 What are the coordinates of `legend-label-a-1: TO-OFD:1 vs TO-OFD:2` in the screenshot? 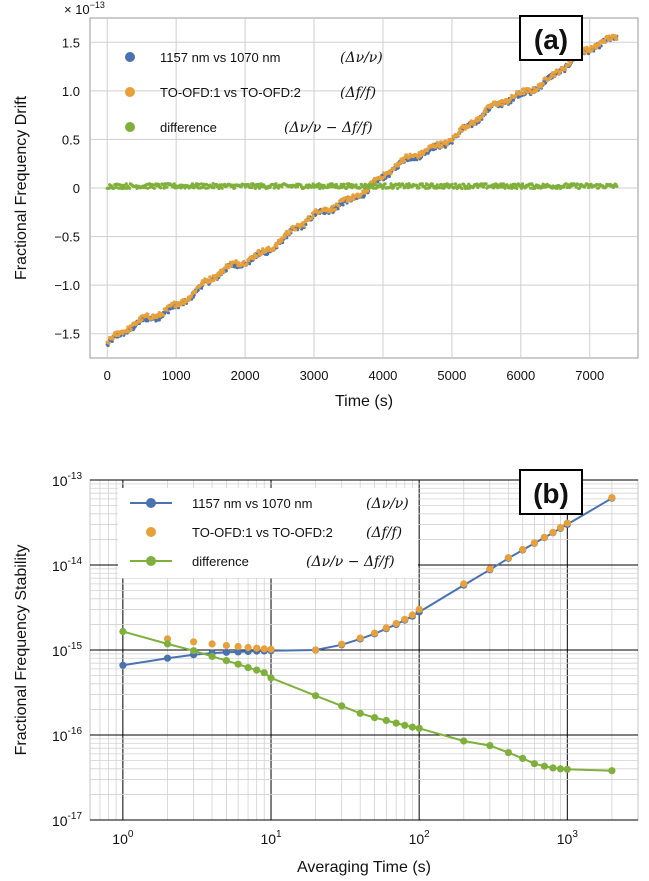 It's located at (230, 92).